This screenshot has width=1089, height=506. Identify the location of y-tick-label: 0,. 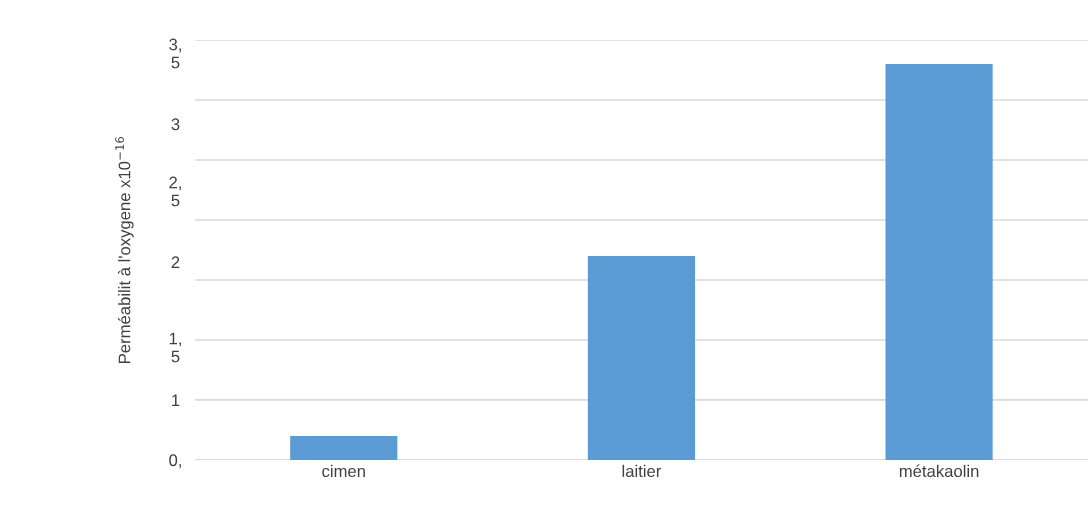
(175, 461).